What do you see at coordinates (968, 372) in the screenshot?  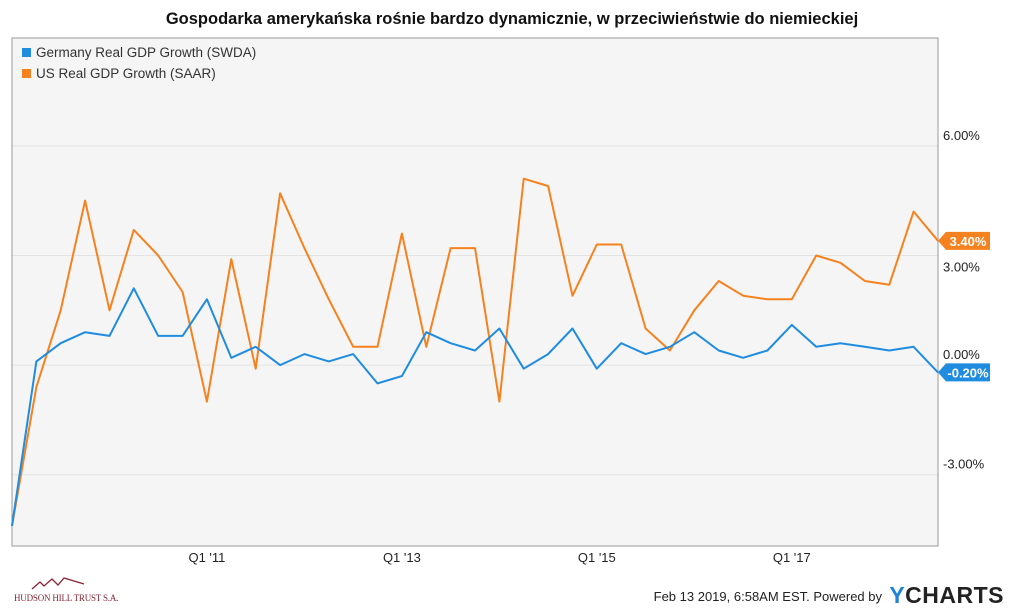 I see `badge-label: -0.20%` at bounding box center [968, 372].